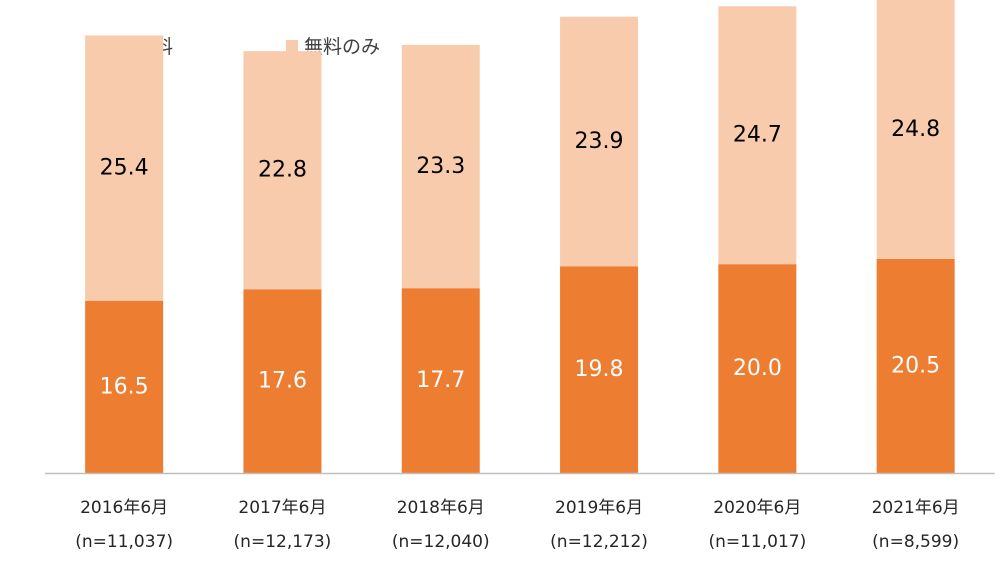 This screenshot has height=571, width=1000. I want to click on value-label-1-4: 24.7, so click(757, 135).